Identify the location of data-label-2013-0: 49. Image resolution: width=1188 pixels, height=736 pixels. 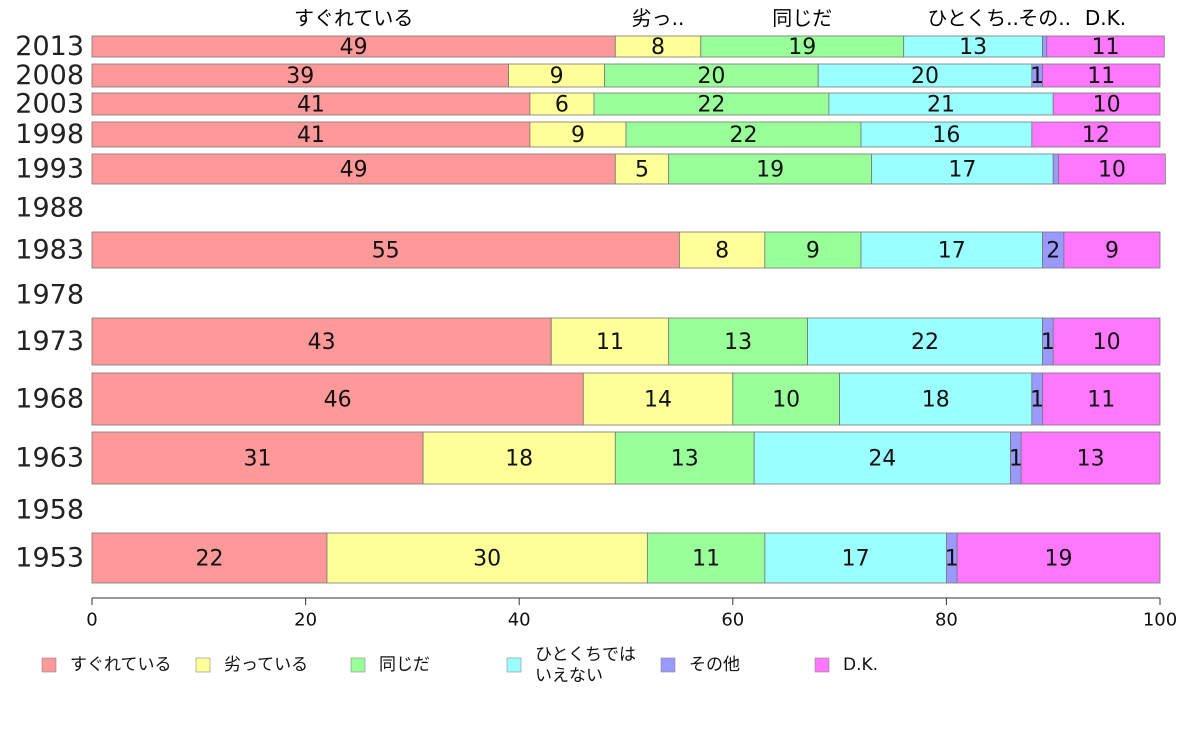
(354, 47).